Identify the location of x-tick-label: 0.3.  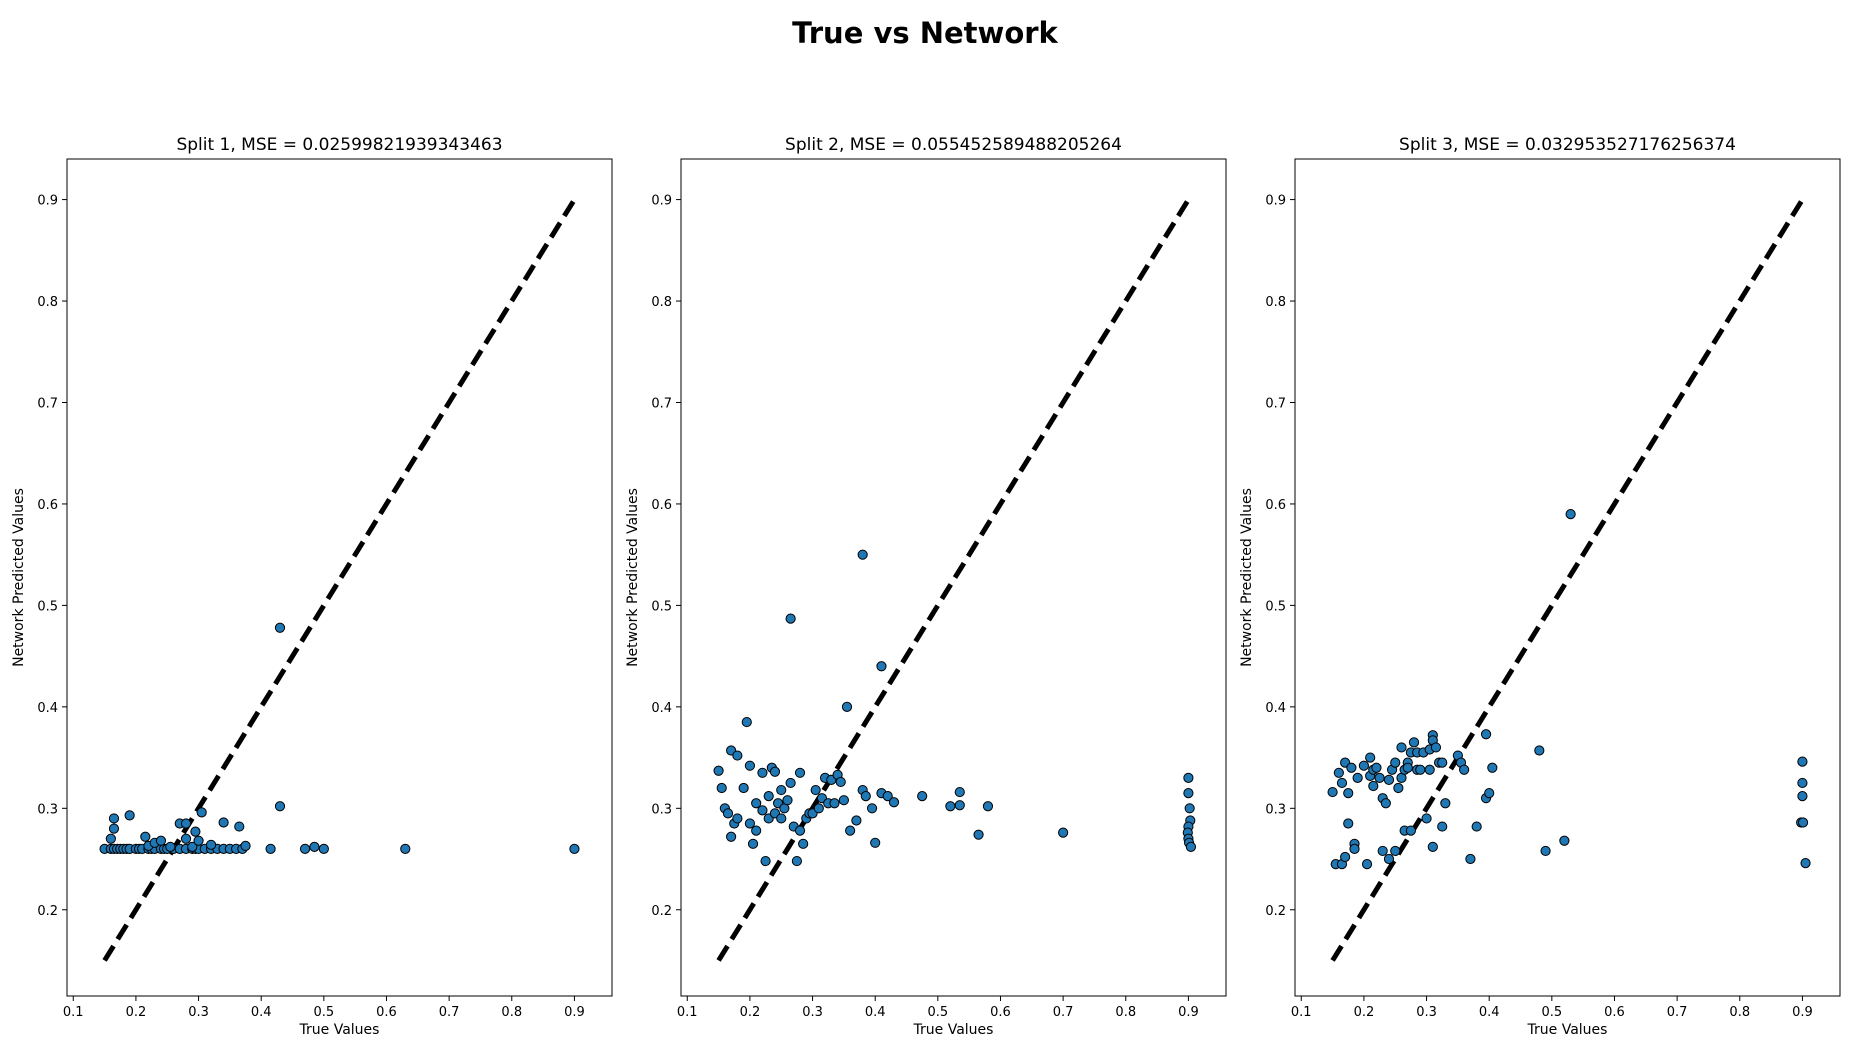
(812, 1012).